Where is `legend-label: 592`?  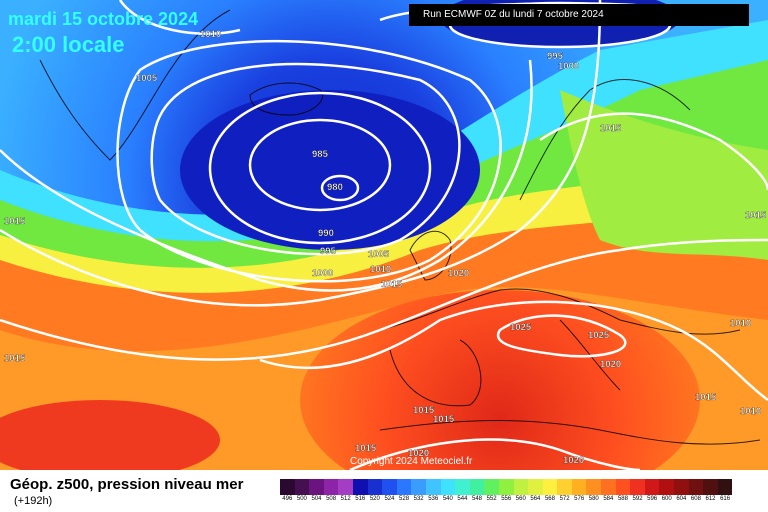
legend-label: 592 is located at coordinates (637, 499).